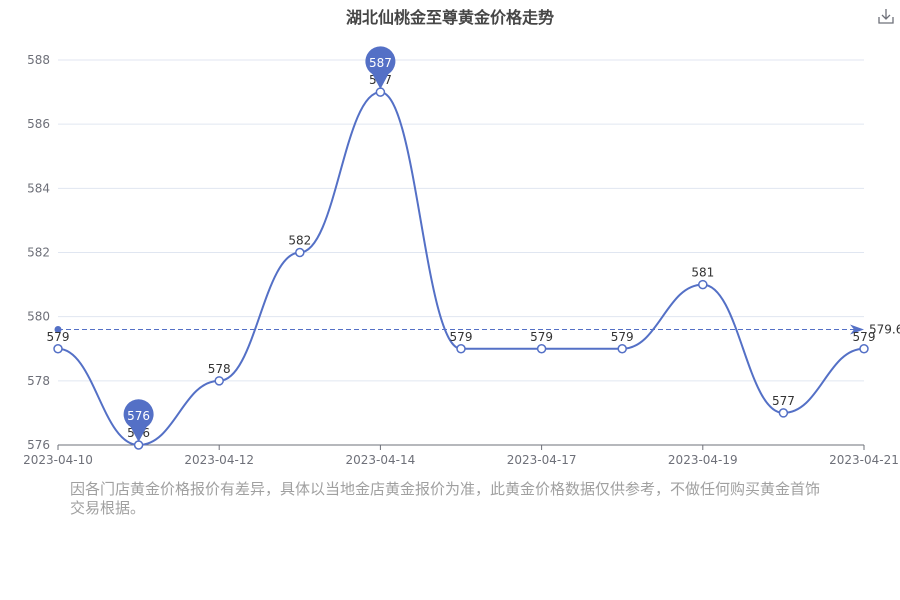 This screenshot has height=600, width=900. Describe the element at coordinates (38, 253) in the screenshot. I see `y-tick-label: 582` at that location.